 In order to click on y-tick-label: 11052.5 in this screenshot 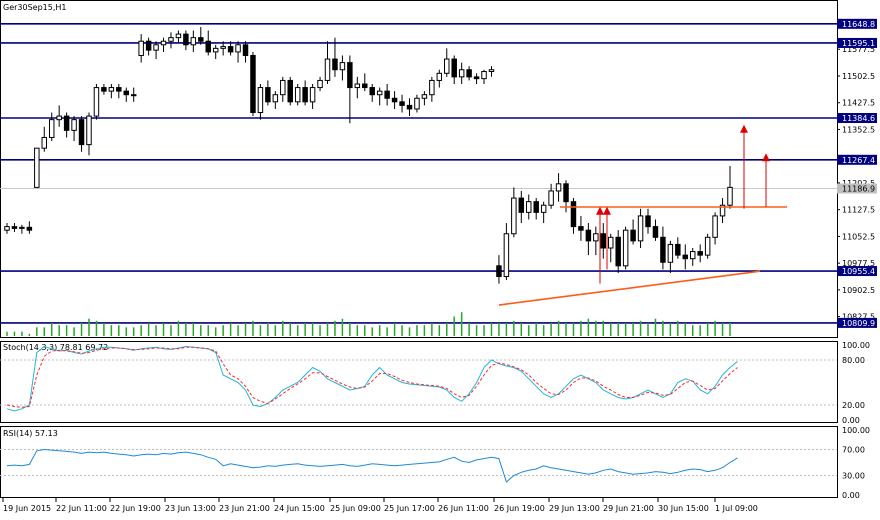, I will do `click(858, 236)`.